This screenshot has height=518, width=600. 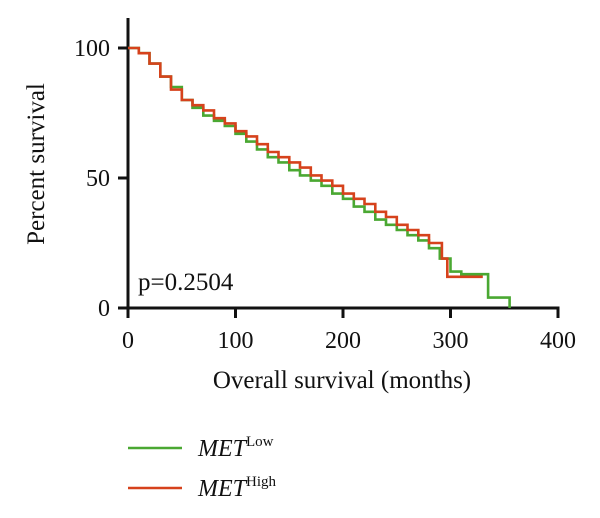 I want to click on x-tick-label: 100, so click(x=236, y=341).